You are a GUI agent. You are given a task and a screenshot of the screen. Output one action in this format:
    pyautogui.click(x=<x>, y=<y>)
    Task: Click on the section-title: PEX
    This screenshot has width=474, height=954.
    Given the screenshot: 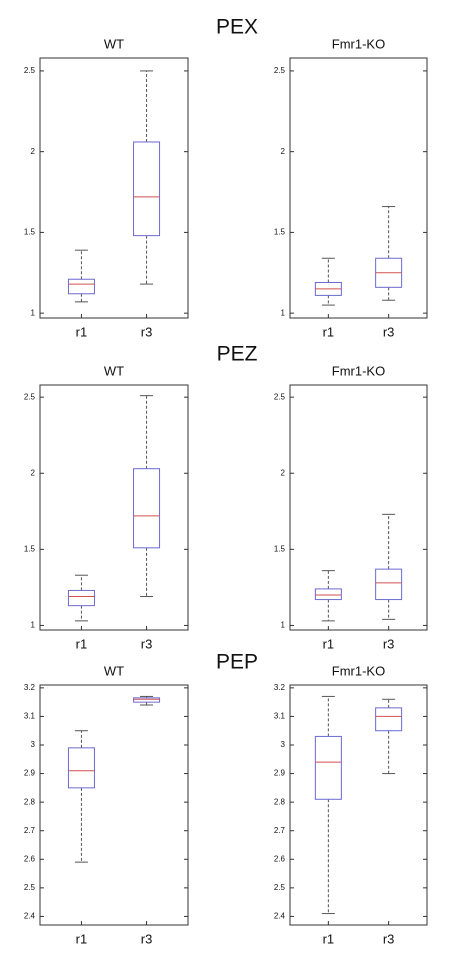 What is the action you would take?
    pyautogui.click(x=237, y=27)
    